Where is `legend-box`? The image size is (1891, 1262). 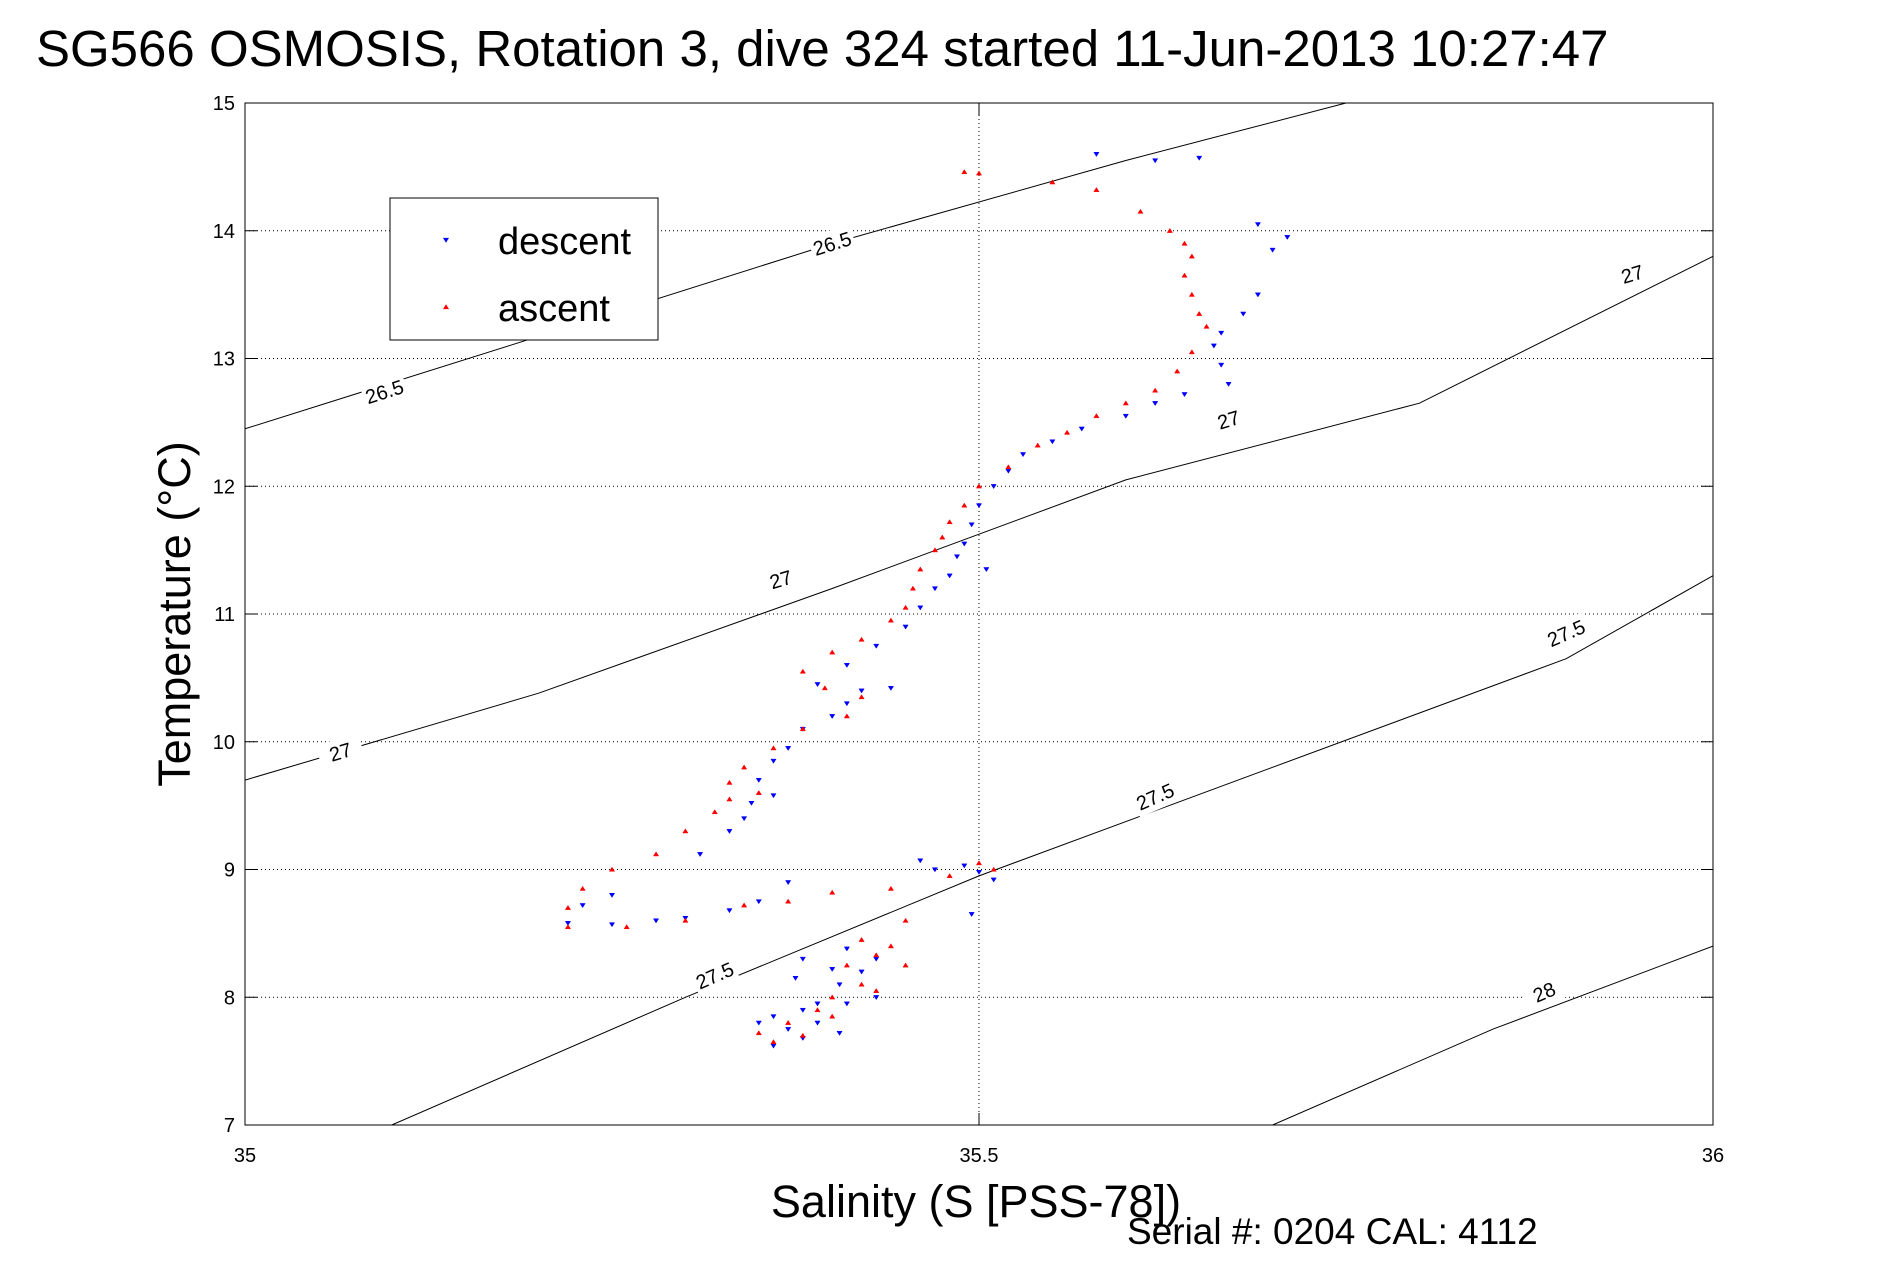
legend-box is located at coordinates (524, 269).